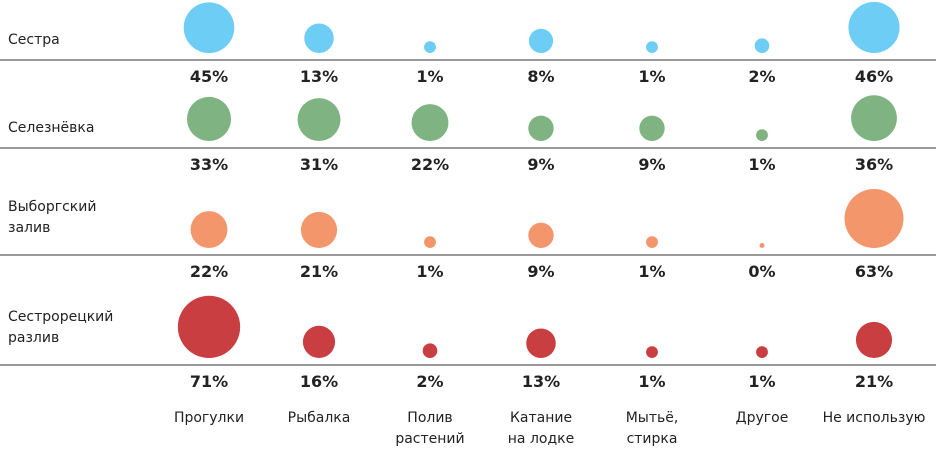 Image resolution: width=936 pixels, height=455 pixels. What do you see at coordinates (541, 76) in the screenshot?
I see `value-label: 8%` at bounding box center [541, 76].